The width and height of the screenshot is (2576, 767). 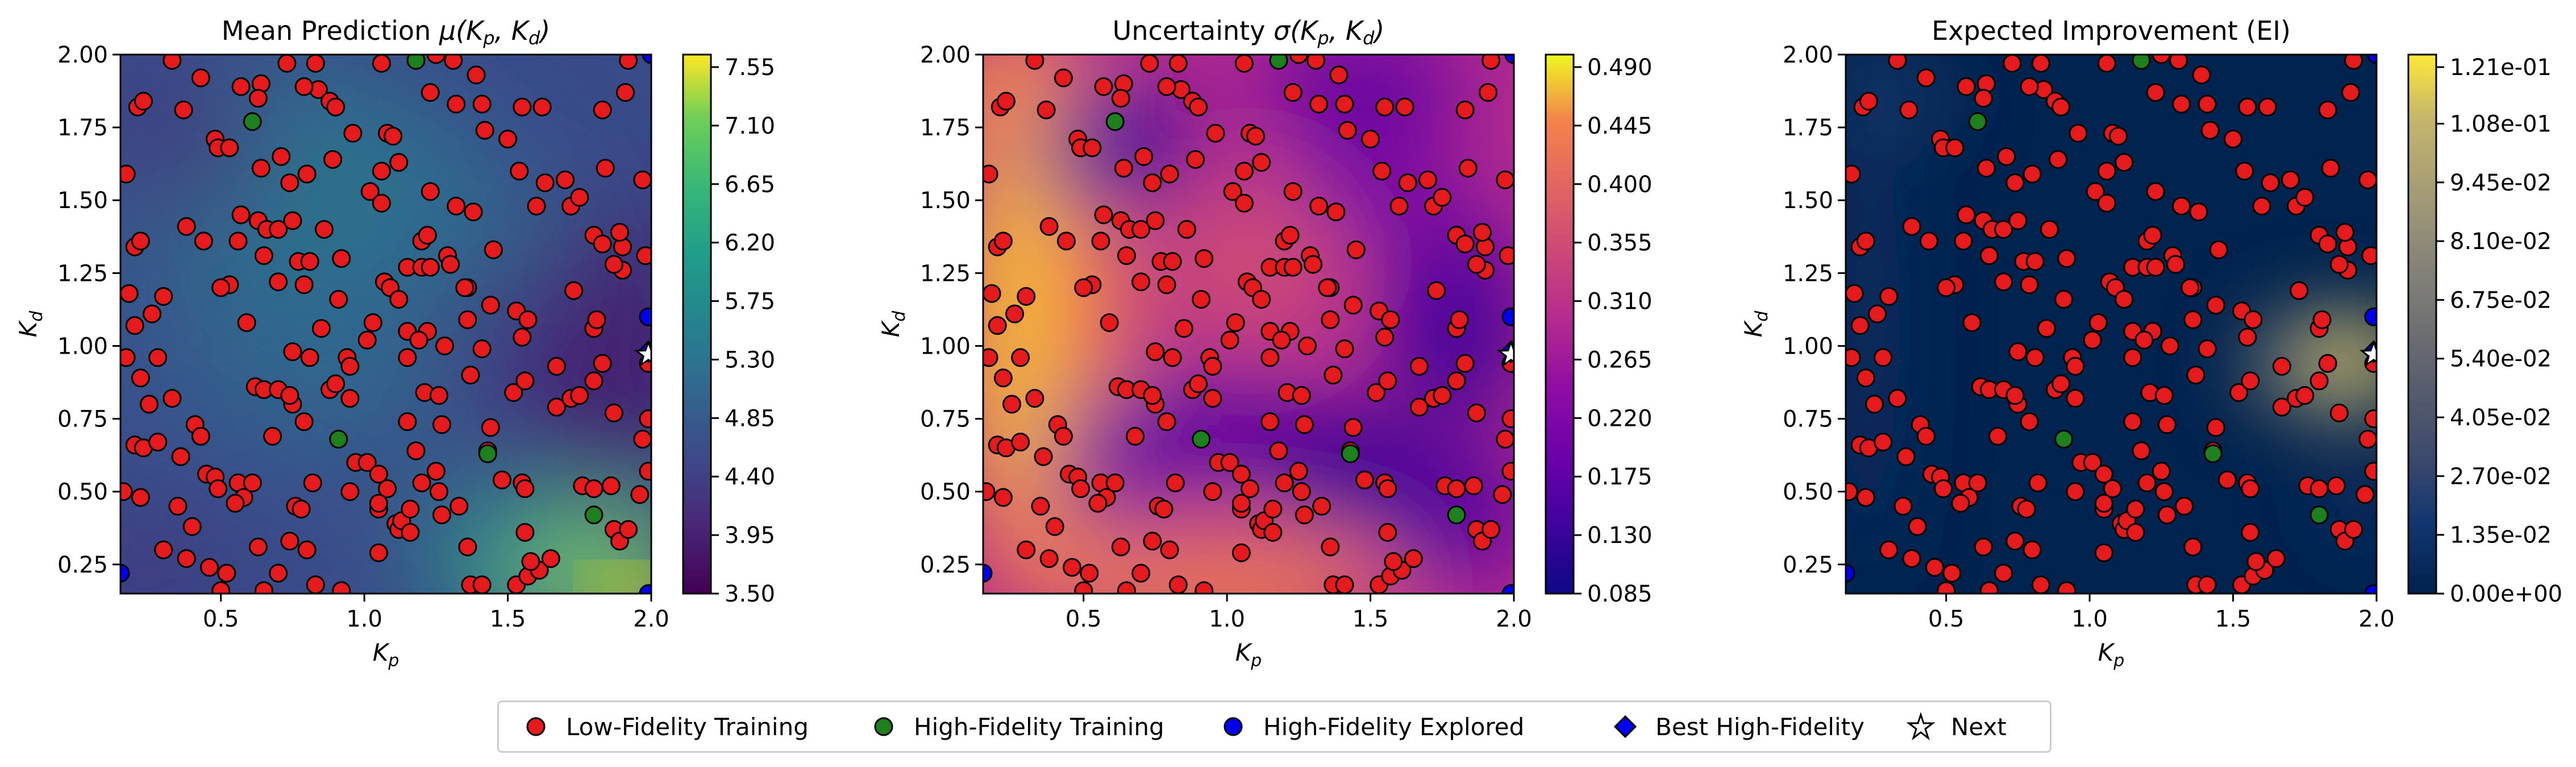 What do you see at coordinates (945, 565) in the screenshot?
I see `y-tick-label: 0.25` at bounding box center [945, 565].